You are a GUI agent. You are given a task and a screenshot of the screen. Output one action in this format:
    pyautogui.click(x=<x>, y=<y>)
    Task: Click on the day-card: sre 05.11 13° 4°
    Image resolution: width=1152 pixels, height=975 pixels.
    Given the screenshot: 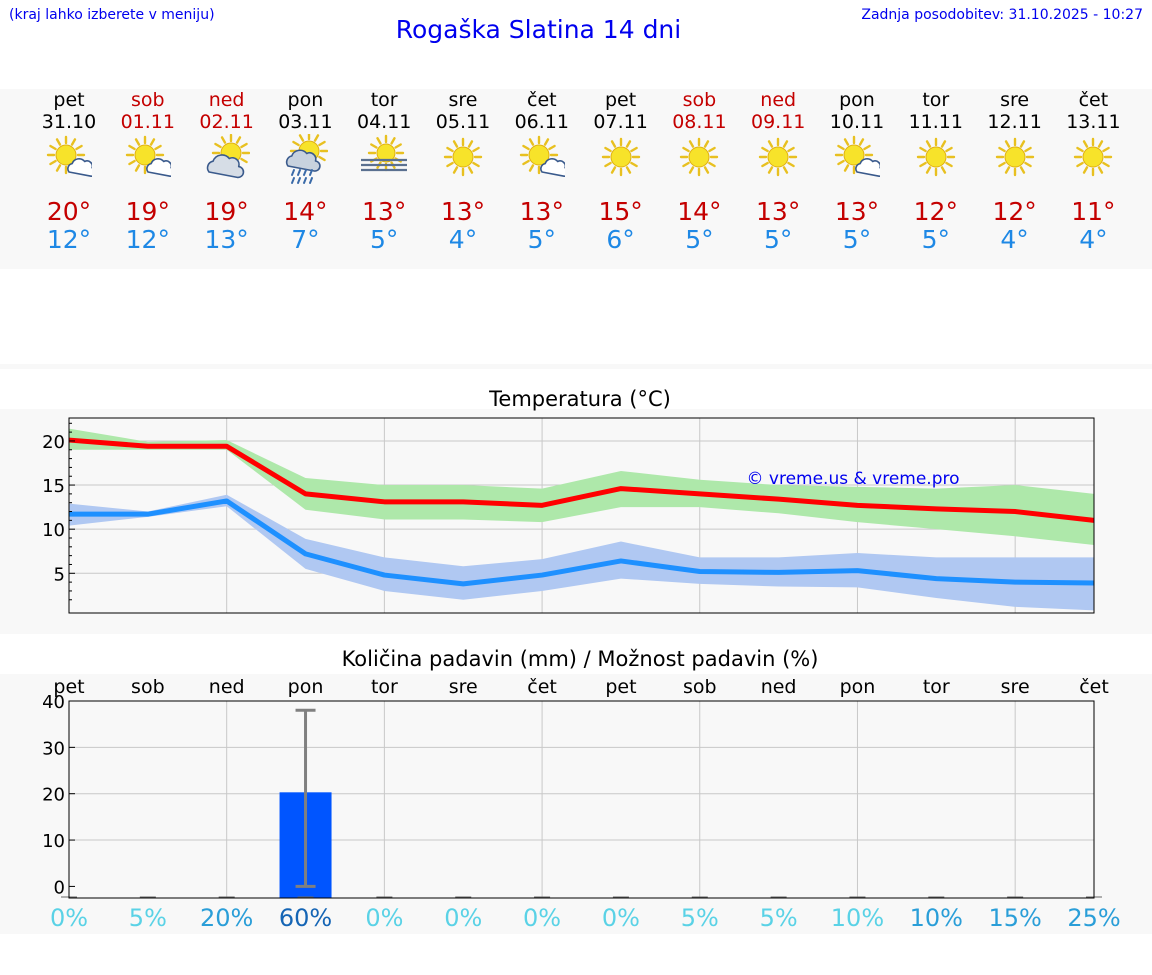 What is the action you would take?
    pyautogui.click(x=463, y=179)
    